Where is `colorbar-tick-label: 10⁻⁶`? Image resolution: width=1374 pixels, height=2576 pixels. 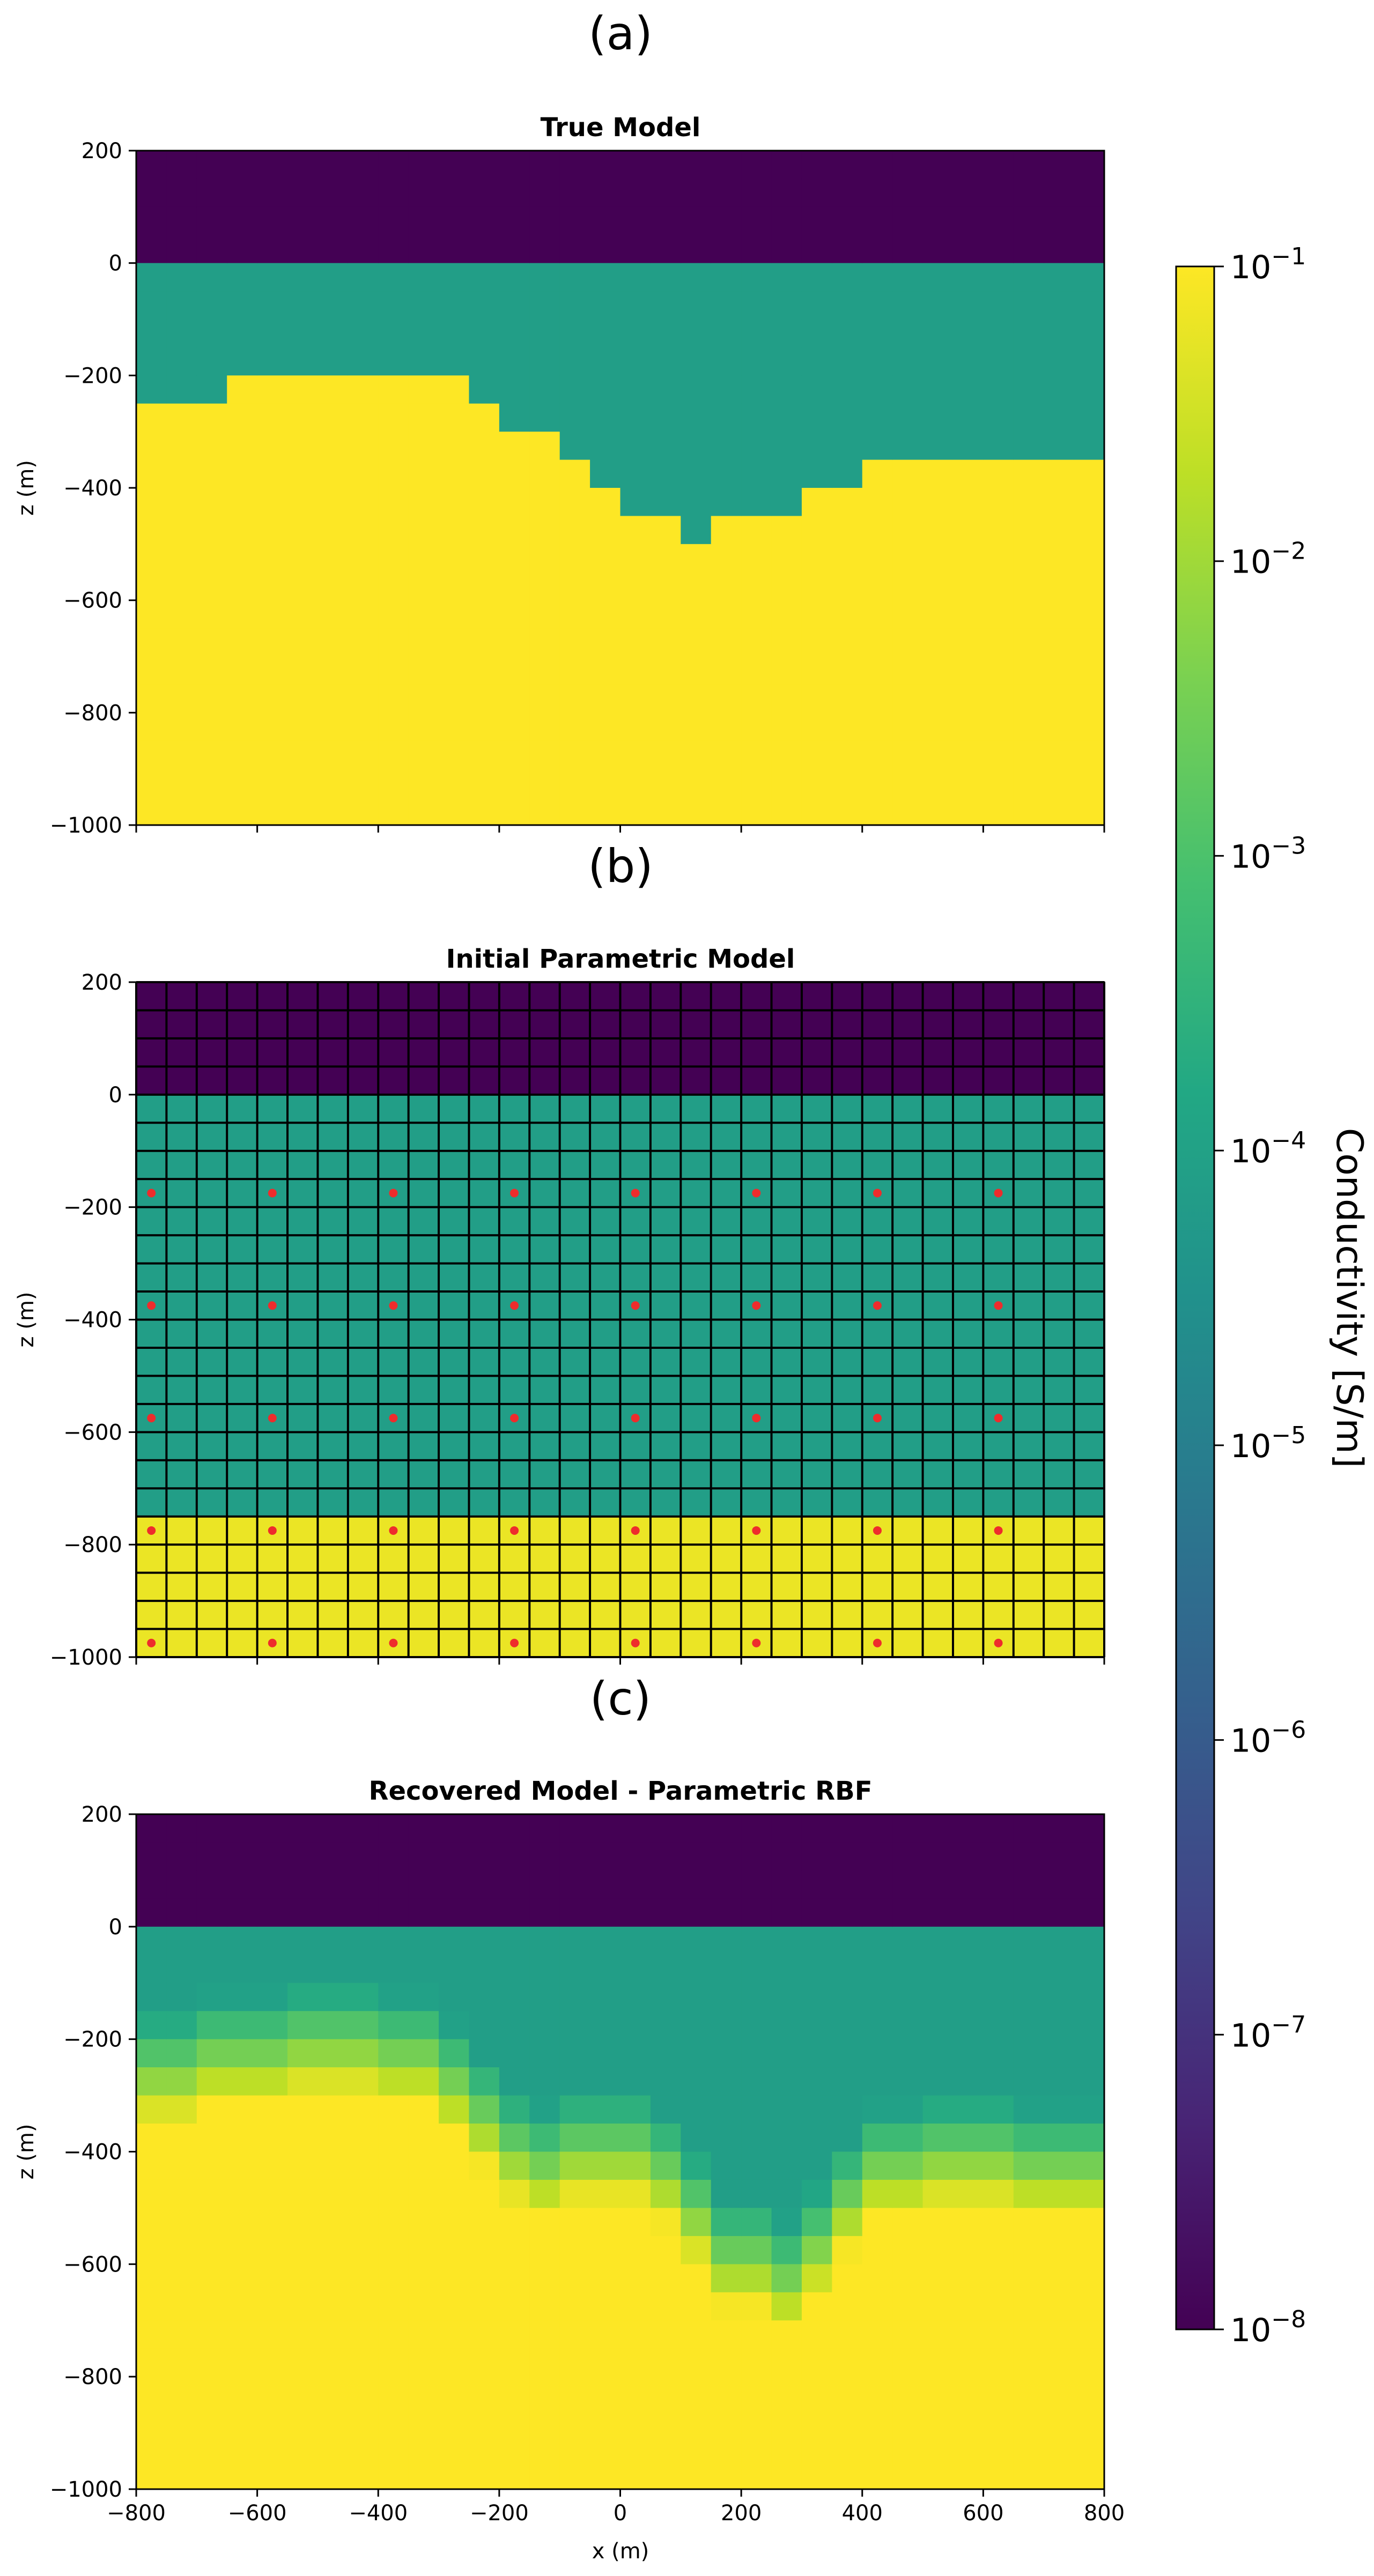
colorbar-tick-label: 10⁻⁶ is located at coordinates (1268, 1739).